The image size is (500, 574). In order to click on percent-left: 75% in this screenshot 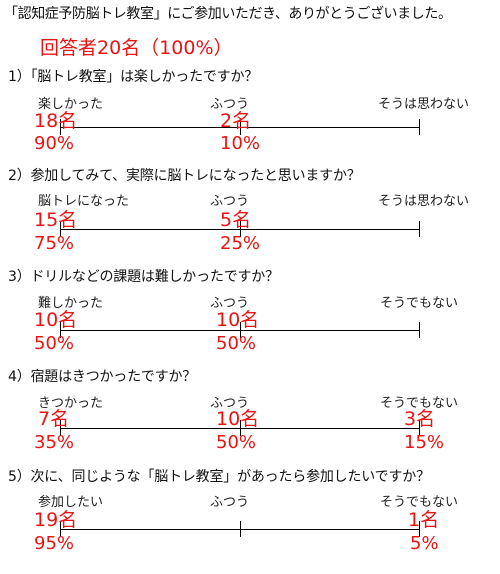, I will do `click(54, 243)`.